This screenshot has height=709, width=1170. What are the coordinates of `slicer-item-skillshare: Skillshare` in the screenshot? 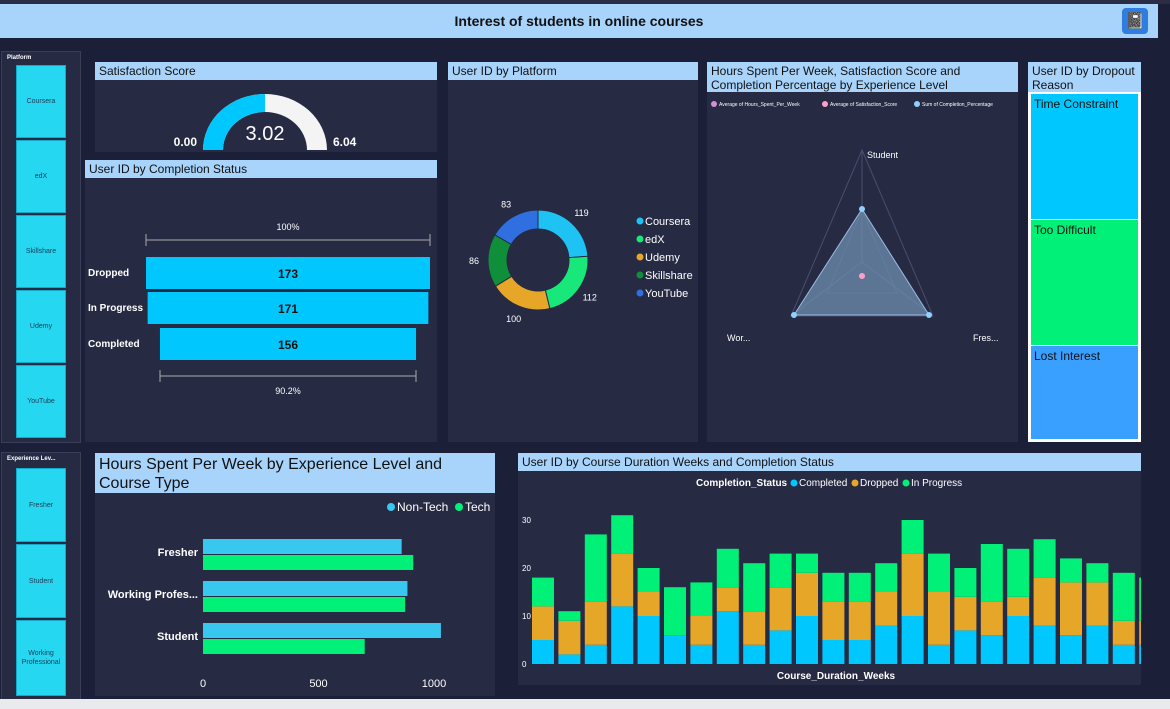 It's located at (41, 251).